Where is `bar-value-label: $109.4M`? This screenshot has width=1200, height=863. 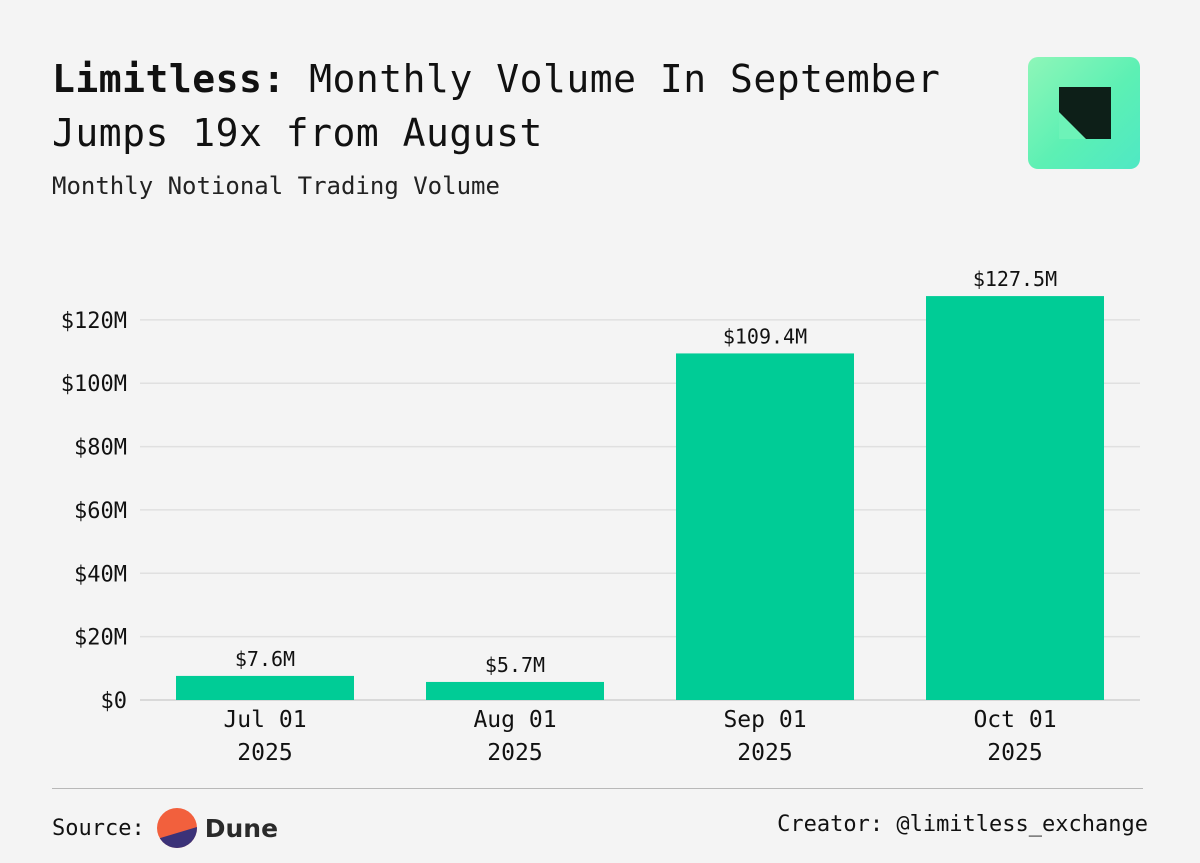
bar-value-label: $109.4M is located at coordinates (765, 336).